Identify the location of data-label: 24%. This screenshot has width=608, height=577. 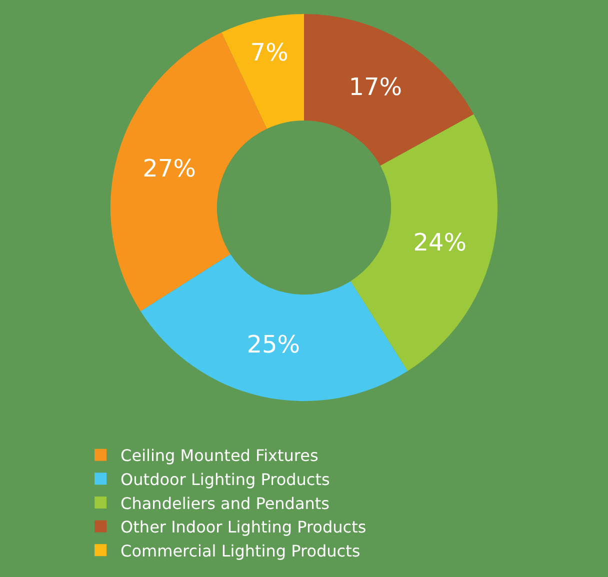
(440, 242).